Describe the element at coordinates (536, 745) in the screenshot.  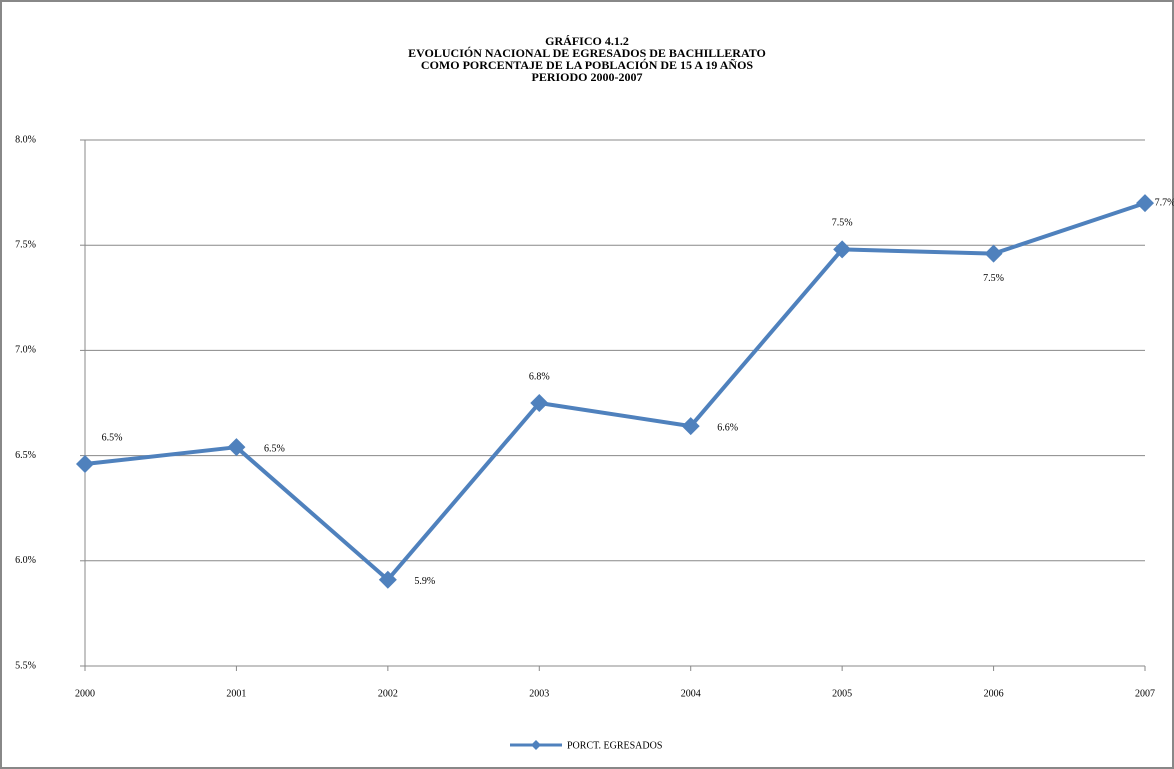
I see `legend-marker` at that location.